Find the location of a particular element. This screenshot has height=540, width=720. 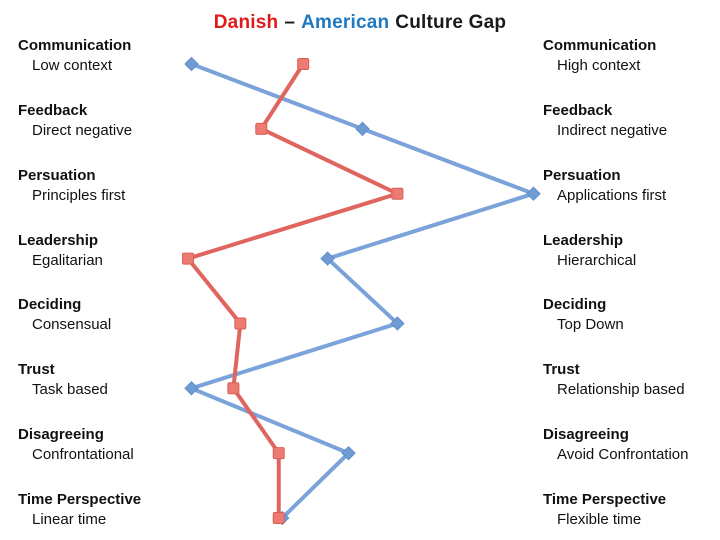

pole-label: Avoid Confrontation is located at coordinates (623, 455).